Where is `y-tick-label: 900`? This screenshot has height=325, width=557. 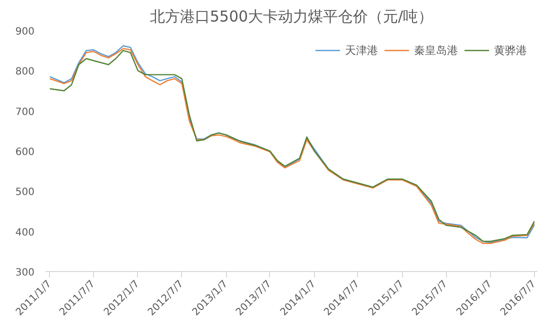 y-tick-label: 900 is located at coordinates (25, 32).